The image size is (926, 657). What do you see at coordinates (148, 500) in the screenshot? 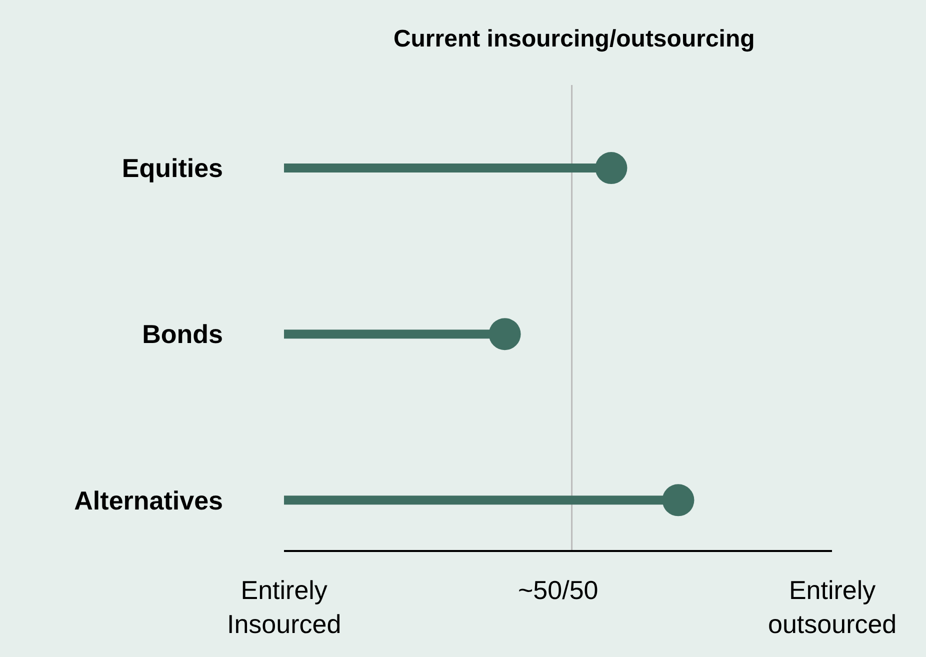
I see `y-tick-label: Alternatives` at bounding box center [148, 500].